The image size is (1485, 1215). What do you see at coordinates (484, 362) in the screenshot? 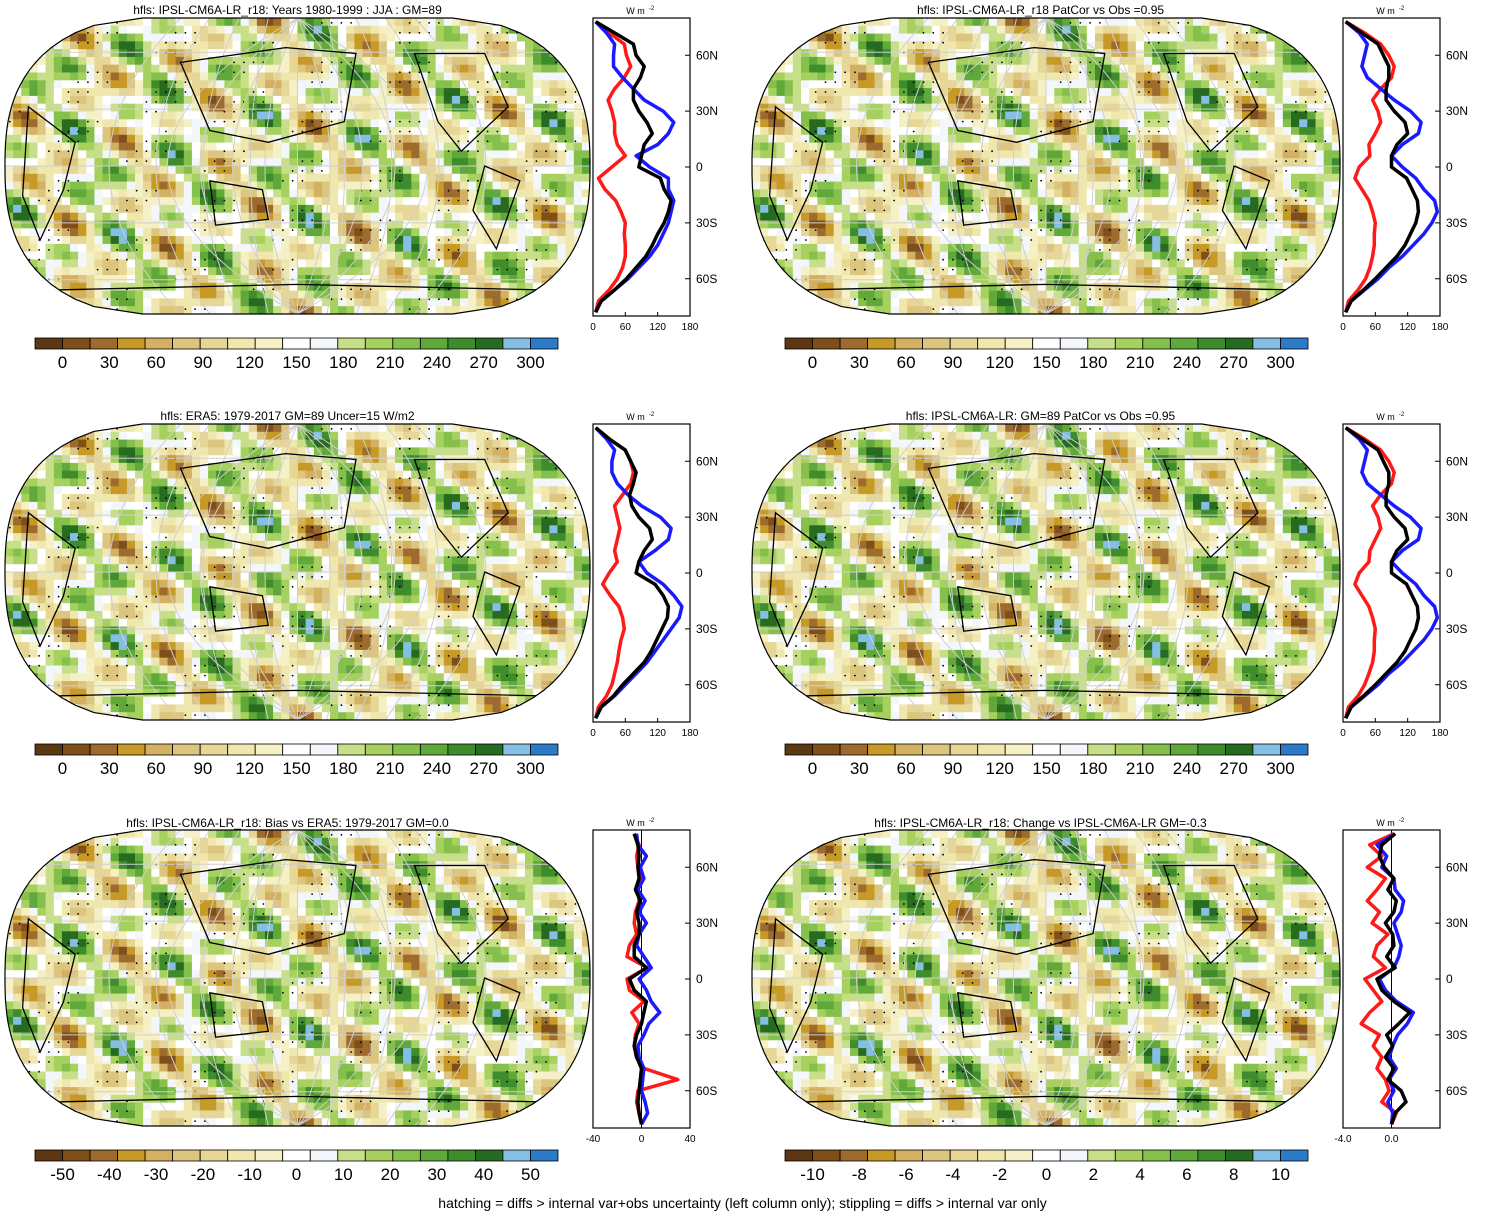
I see `colorbar-tick-label: 270` at bounding box center [484, 362].